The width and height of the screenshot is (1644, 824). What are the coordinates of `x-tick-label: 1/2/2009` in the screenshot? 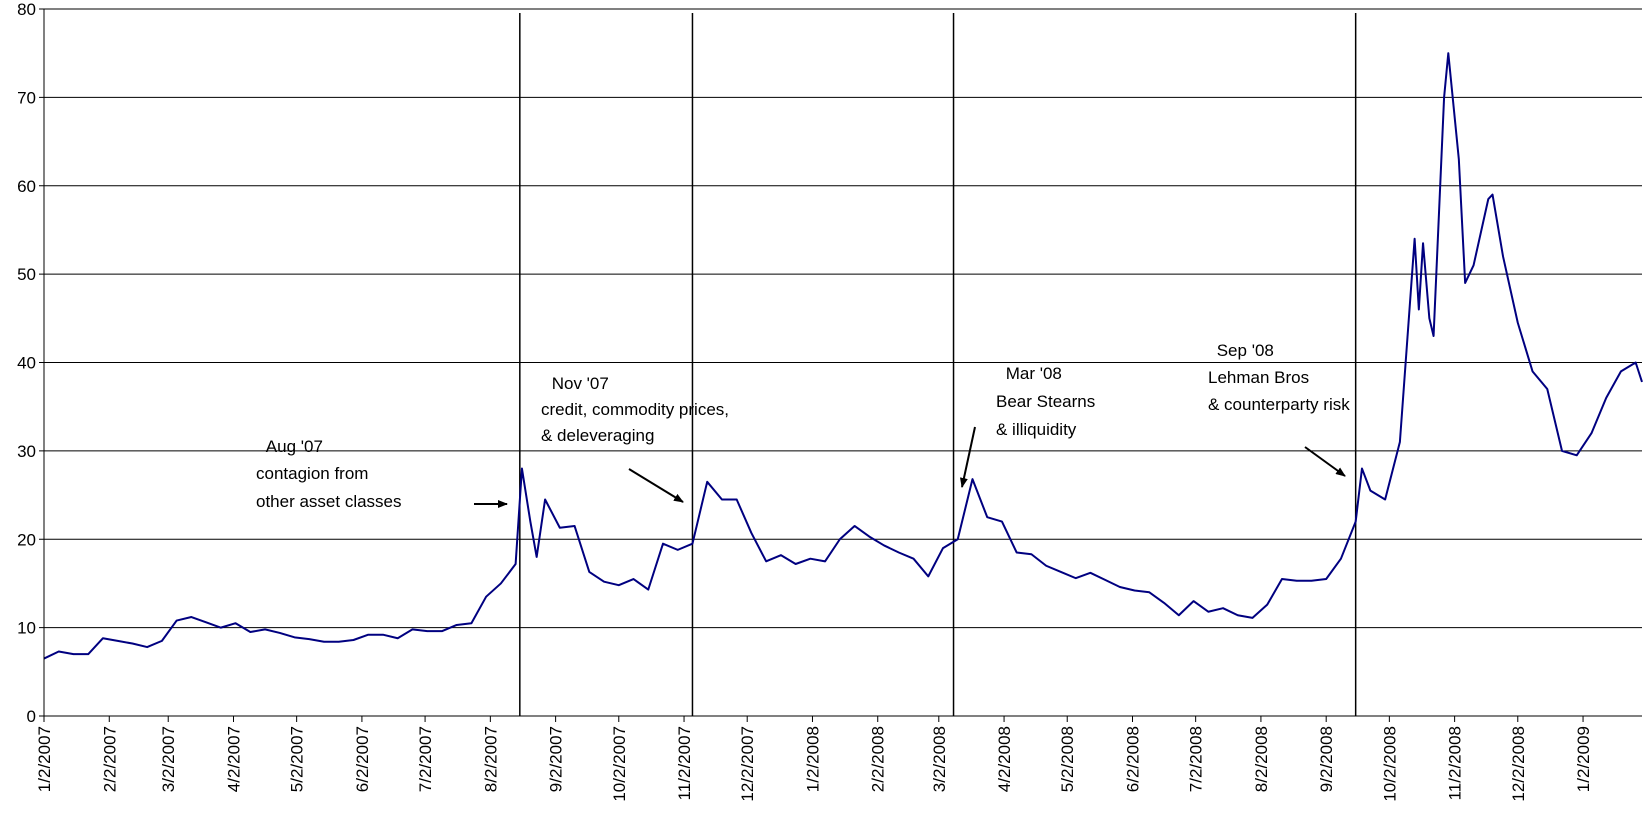 It's located at (1583, 759).